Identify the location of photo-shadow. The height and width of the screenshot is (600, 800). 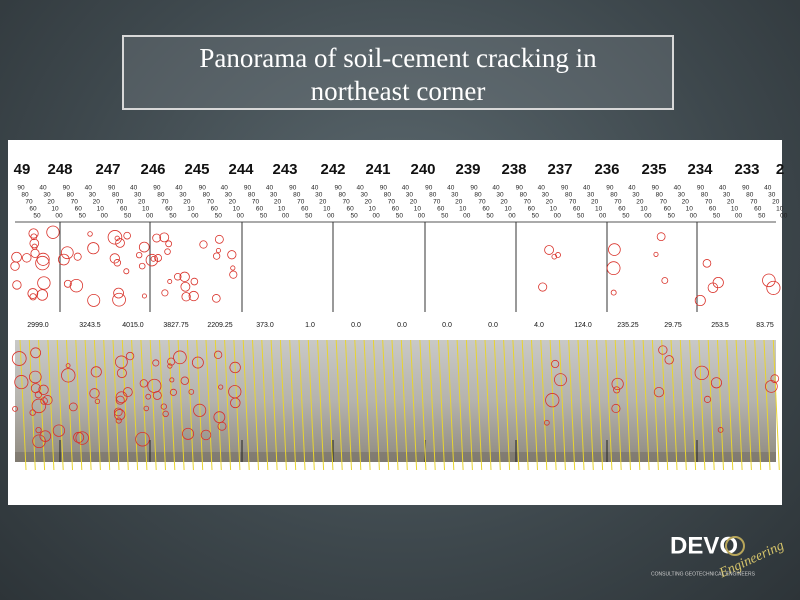
(395, 457).